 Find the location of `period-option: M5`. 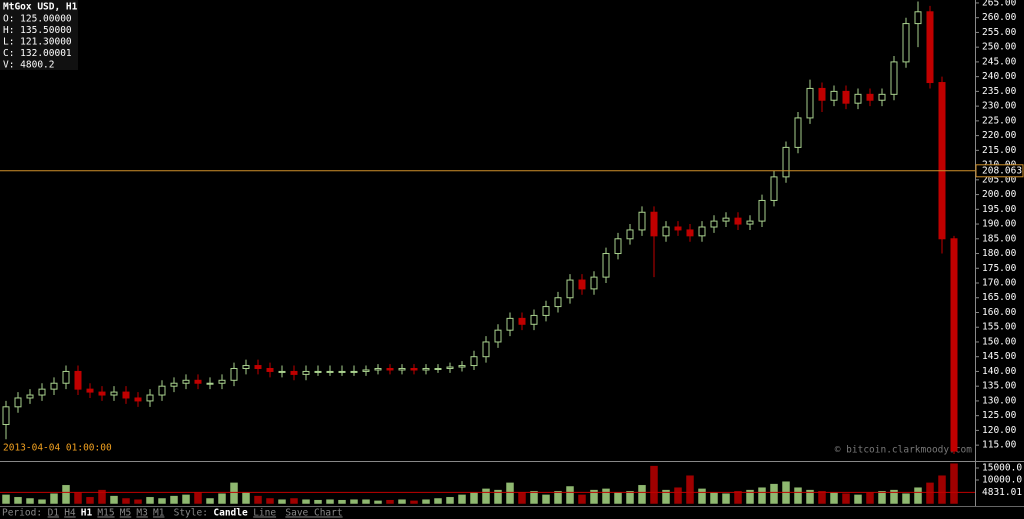

period-option: M5 is located at coordinates (125, 513).